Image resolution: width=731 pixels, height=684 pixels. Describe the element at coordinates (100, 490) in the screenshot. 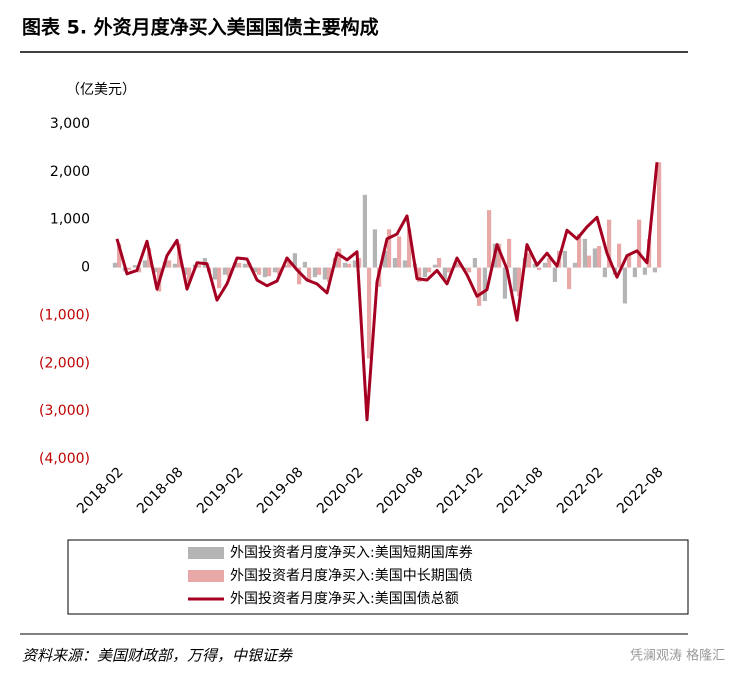

I see `x-tick-label: 2018-02` at that location.